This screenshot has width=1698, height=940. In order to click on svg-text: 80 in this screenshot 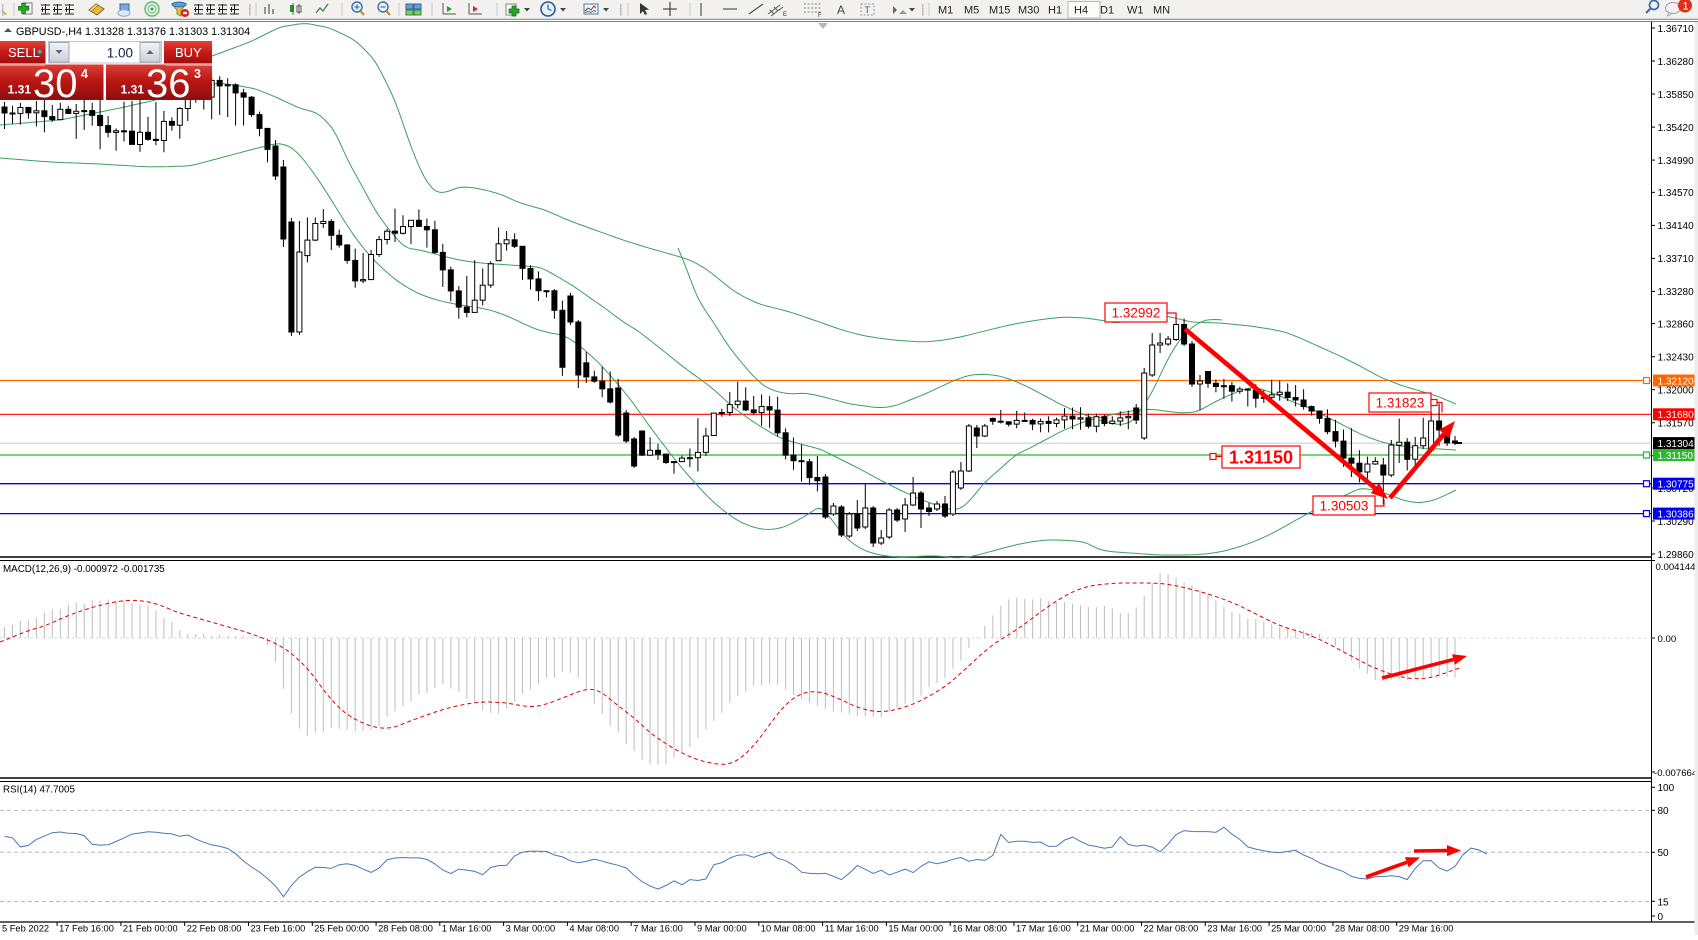, I will do `click(1664, 811)`.